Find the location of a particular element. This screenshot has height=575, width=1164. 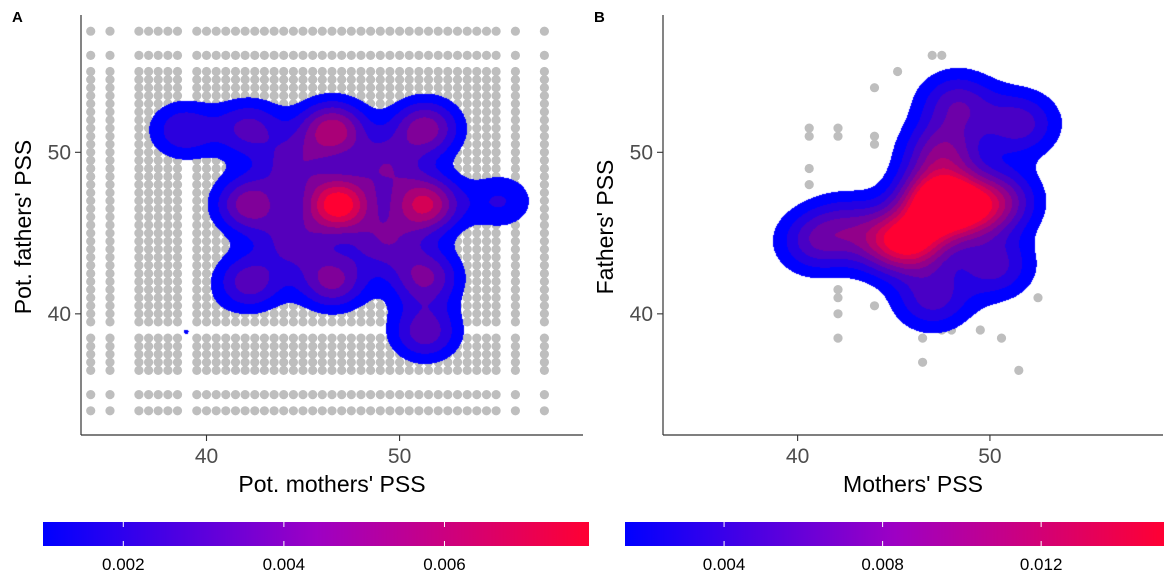

colorbar-label: 0.012 is located at coordinates (1041, 564).